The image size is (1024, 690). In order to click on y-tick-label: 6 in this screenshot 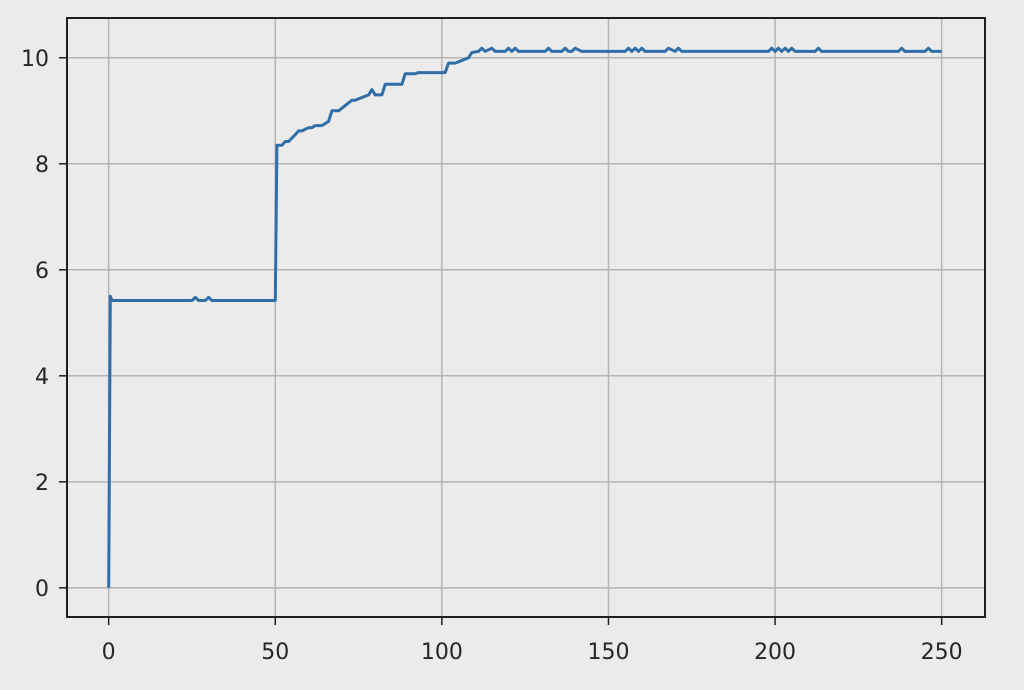, I will do `click(42, 271)`.